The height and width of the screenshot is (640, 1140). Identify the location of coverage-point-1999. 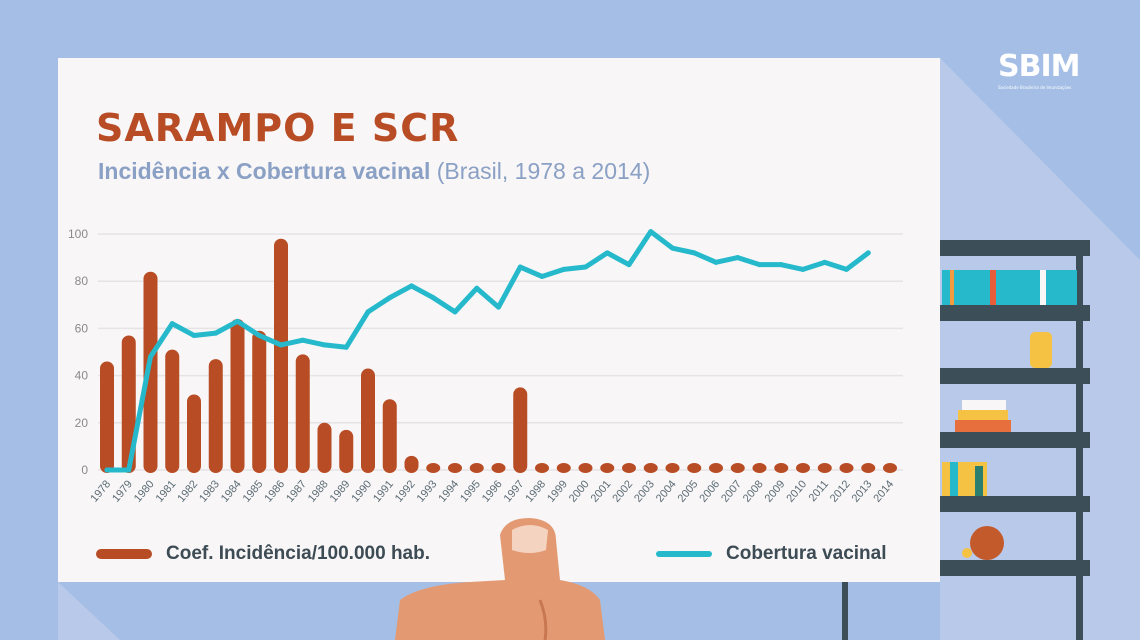
(564, 269).